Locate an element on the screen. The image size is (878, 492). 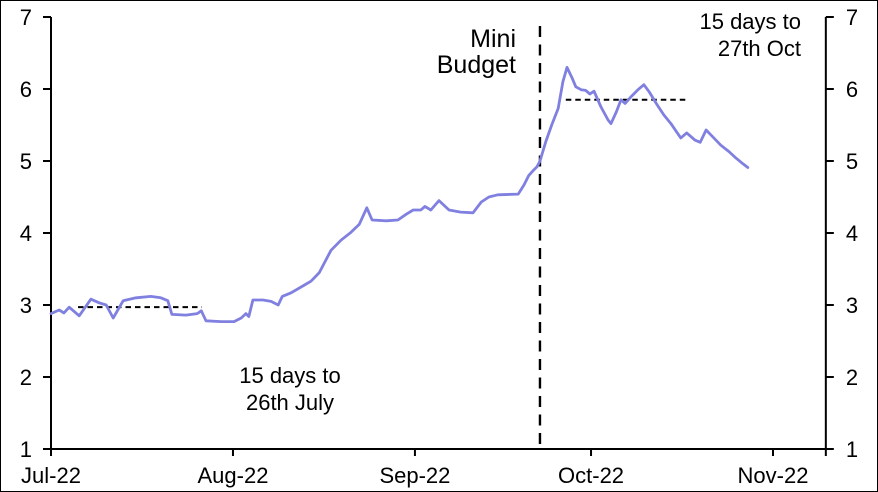
annotation-15-days-to-26th-july: 15 days to 26th July is located at coordinates (290, 389).